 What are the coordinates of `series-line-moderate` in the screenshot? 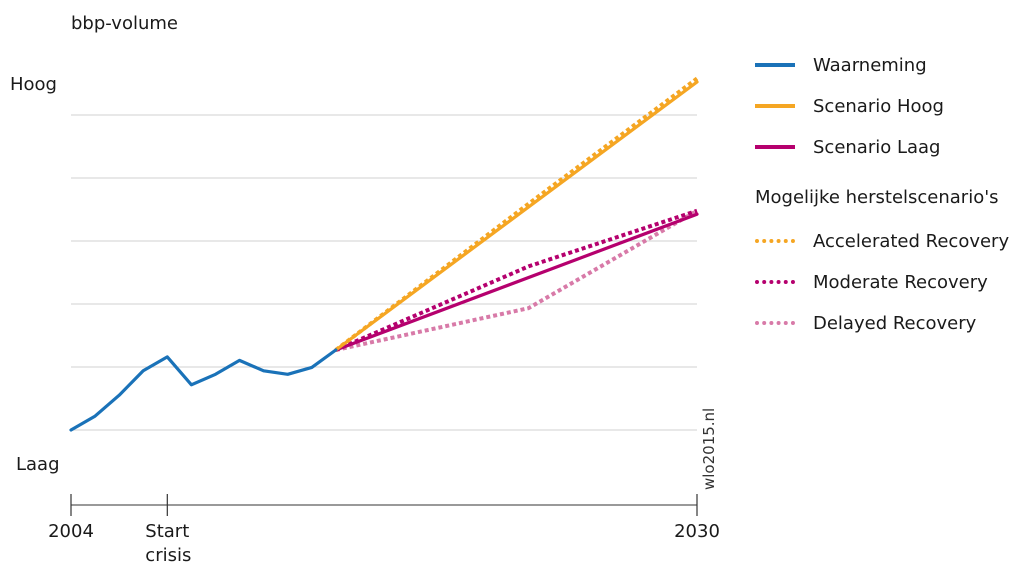 It's located at (516, 280).